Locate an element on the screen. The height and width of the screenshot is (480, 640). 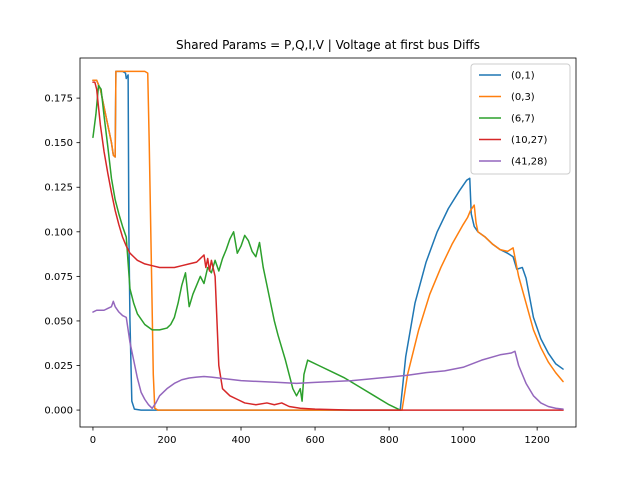
x-tick-label: 1200 is located at coordinates (536, 440).